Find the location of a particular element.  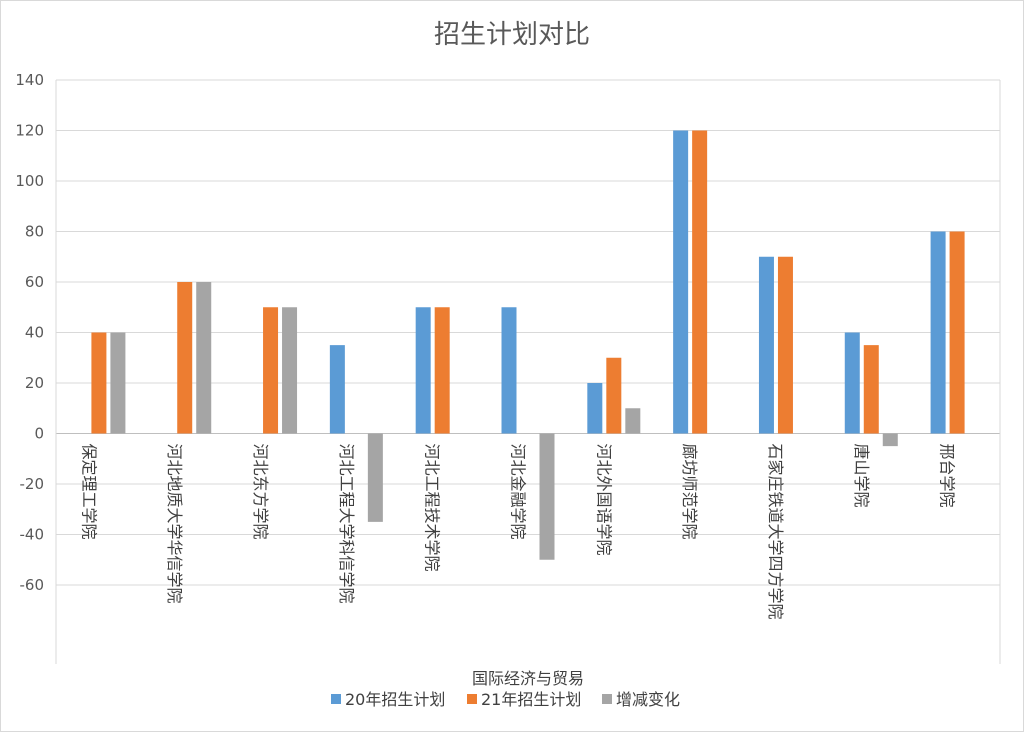

x-tick-label-group: 石家庄铁道大学四方学院 is located at coordinates (775, 532).